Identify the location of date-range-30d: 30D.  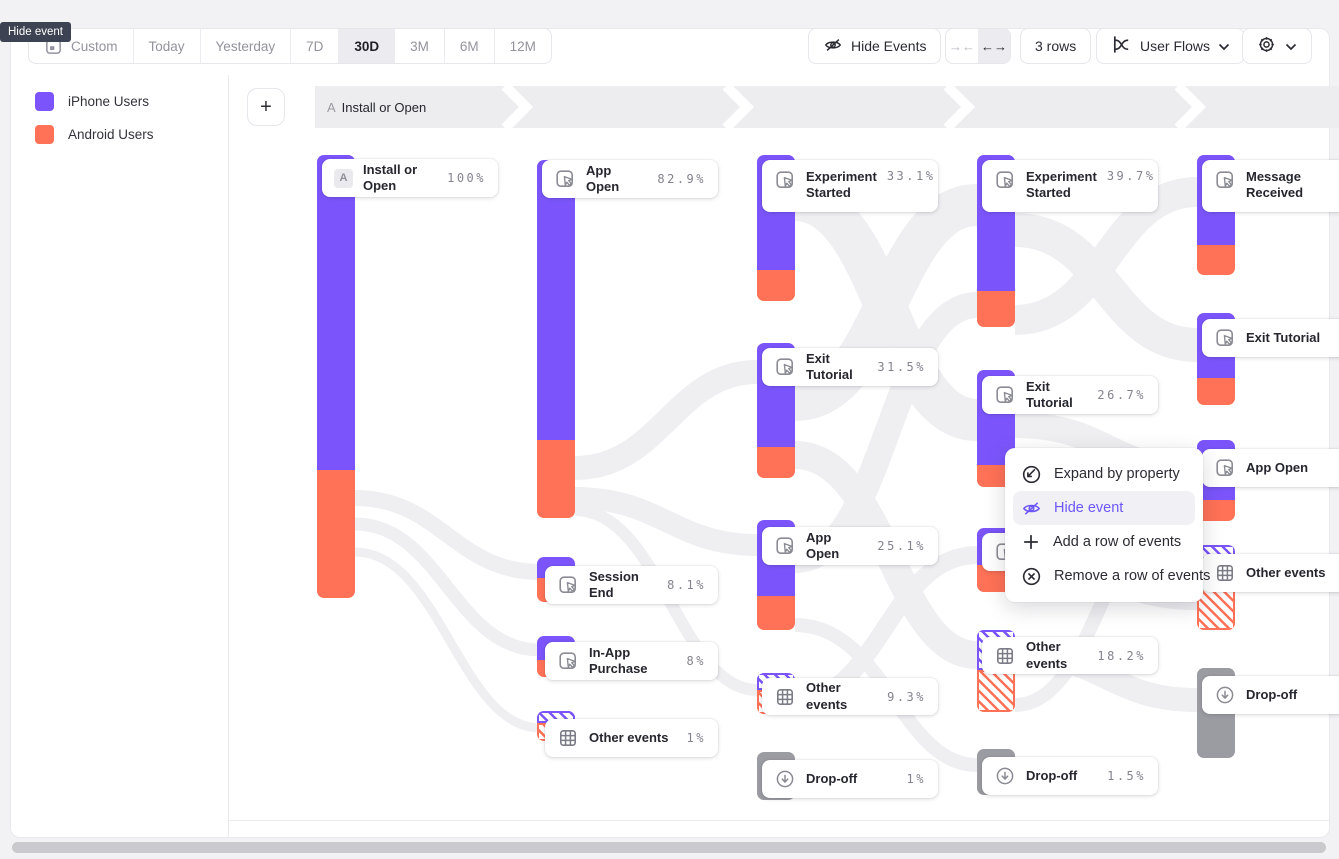
(366, 46).